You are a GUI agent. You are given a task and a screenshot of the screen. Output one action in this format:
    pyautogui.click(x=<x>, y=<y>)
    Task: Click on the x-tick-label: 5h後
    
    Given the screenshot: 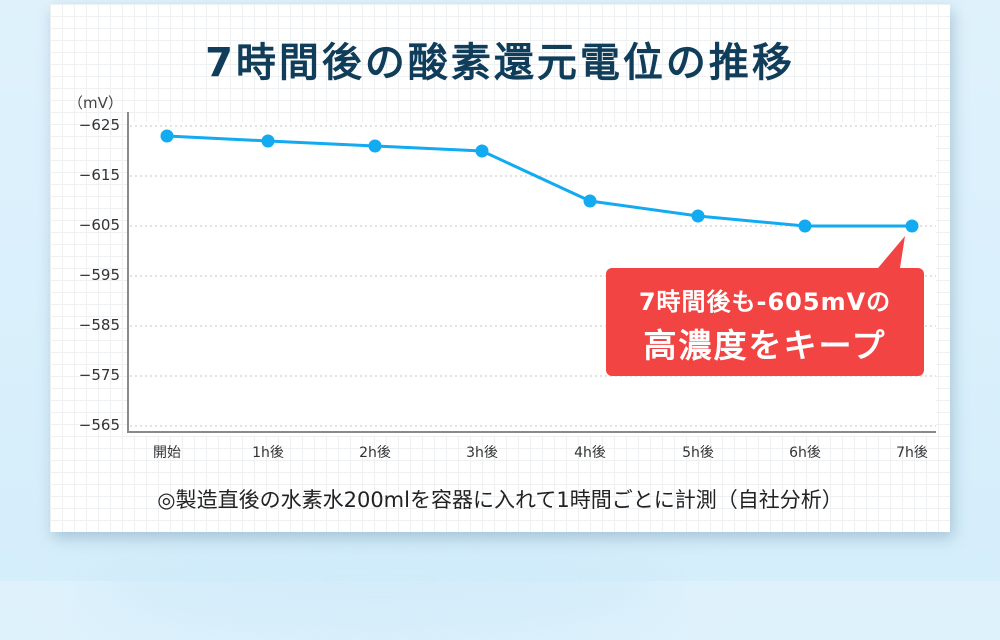 What is the action you would take?
    pyautogui.click(x=698, y=453)
    